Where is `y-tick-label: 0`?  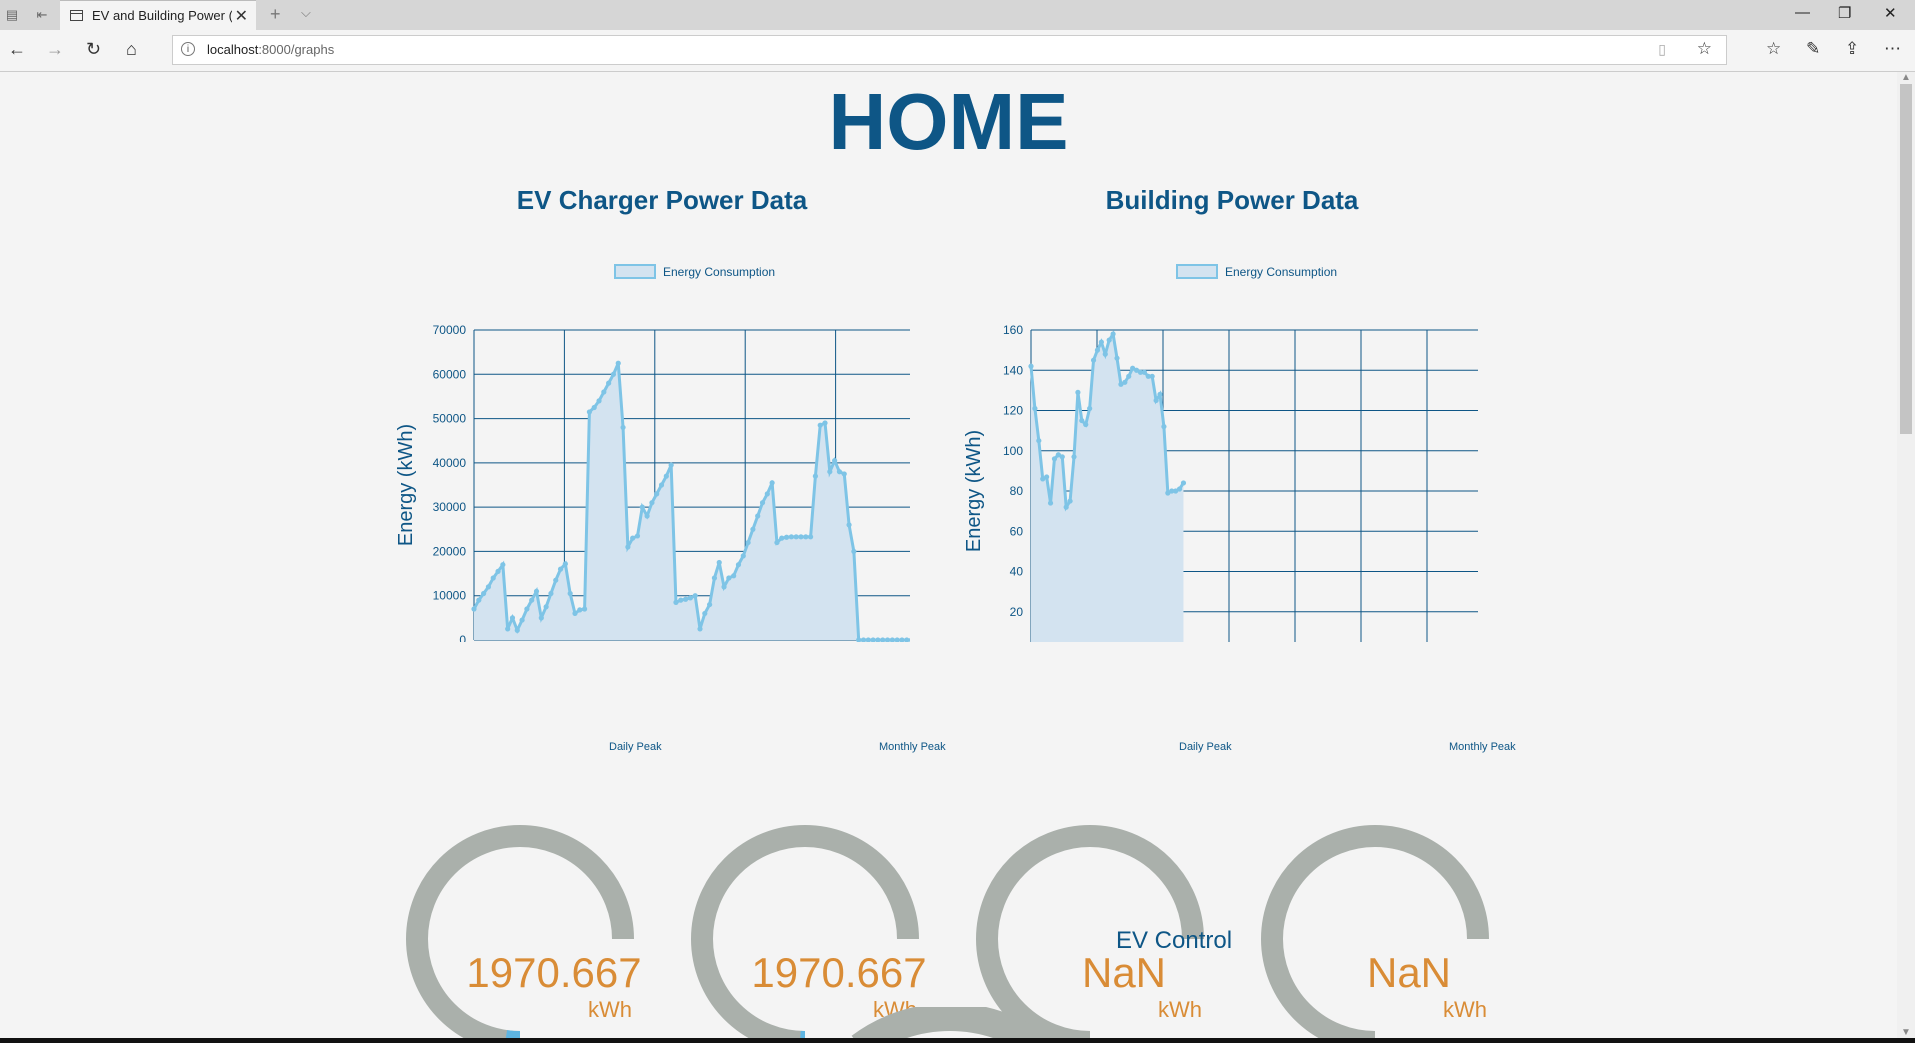
y-tick-label: 0 is located at coordinates (462, 637).